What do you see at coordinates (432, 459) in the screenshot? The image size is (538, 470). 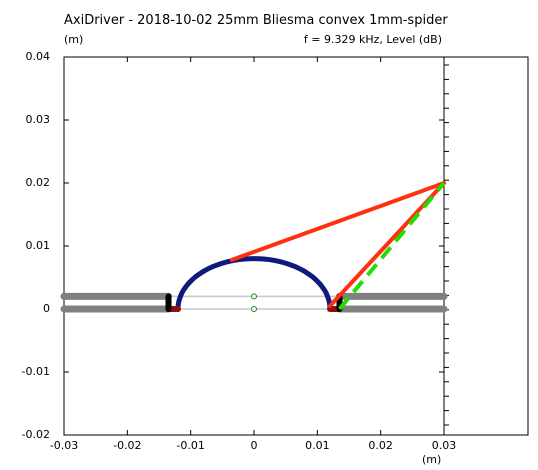 I see `x-unit-label: (m)` at bounding box center [432, 459].